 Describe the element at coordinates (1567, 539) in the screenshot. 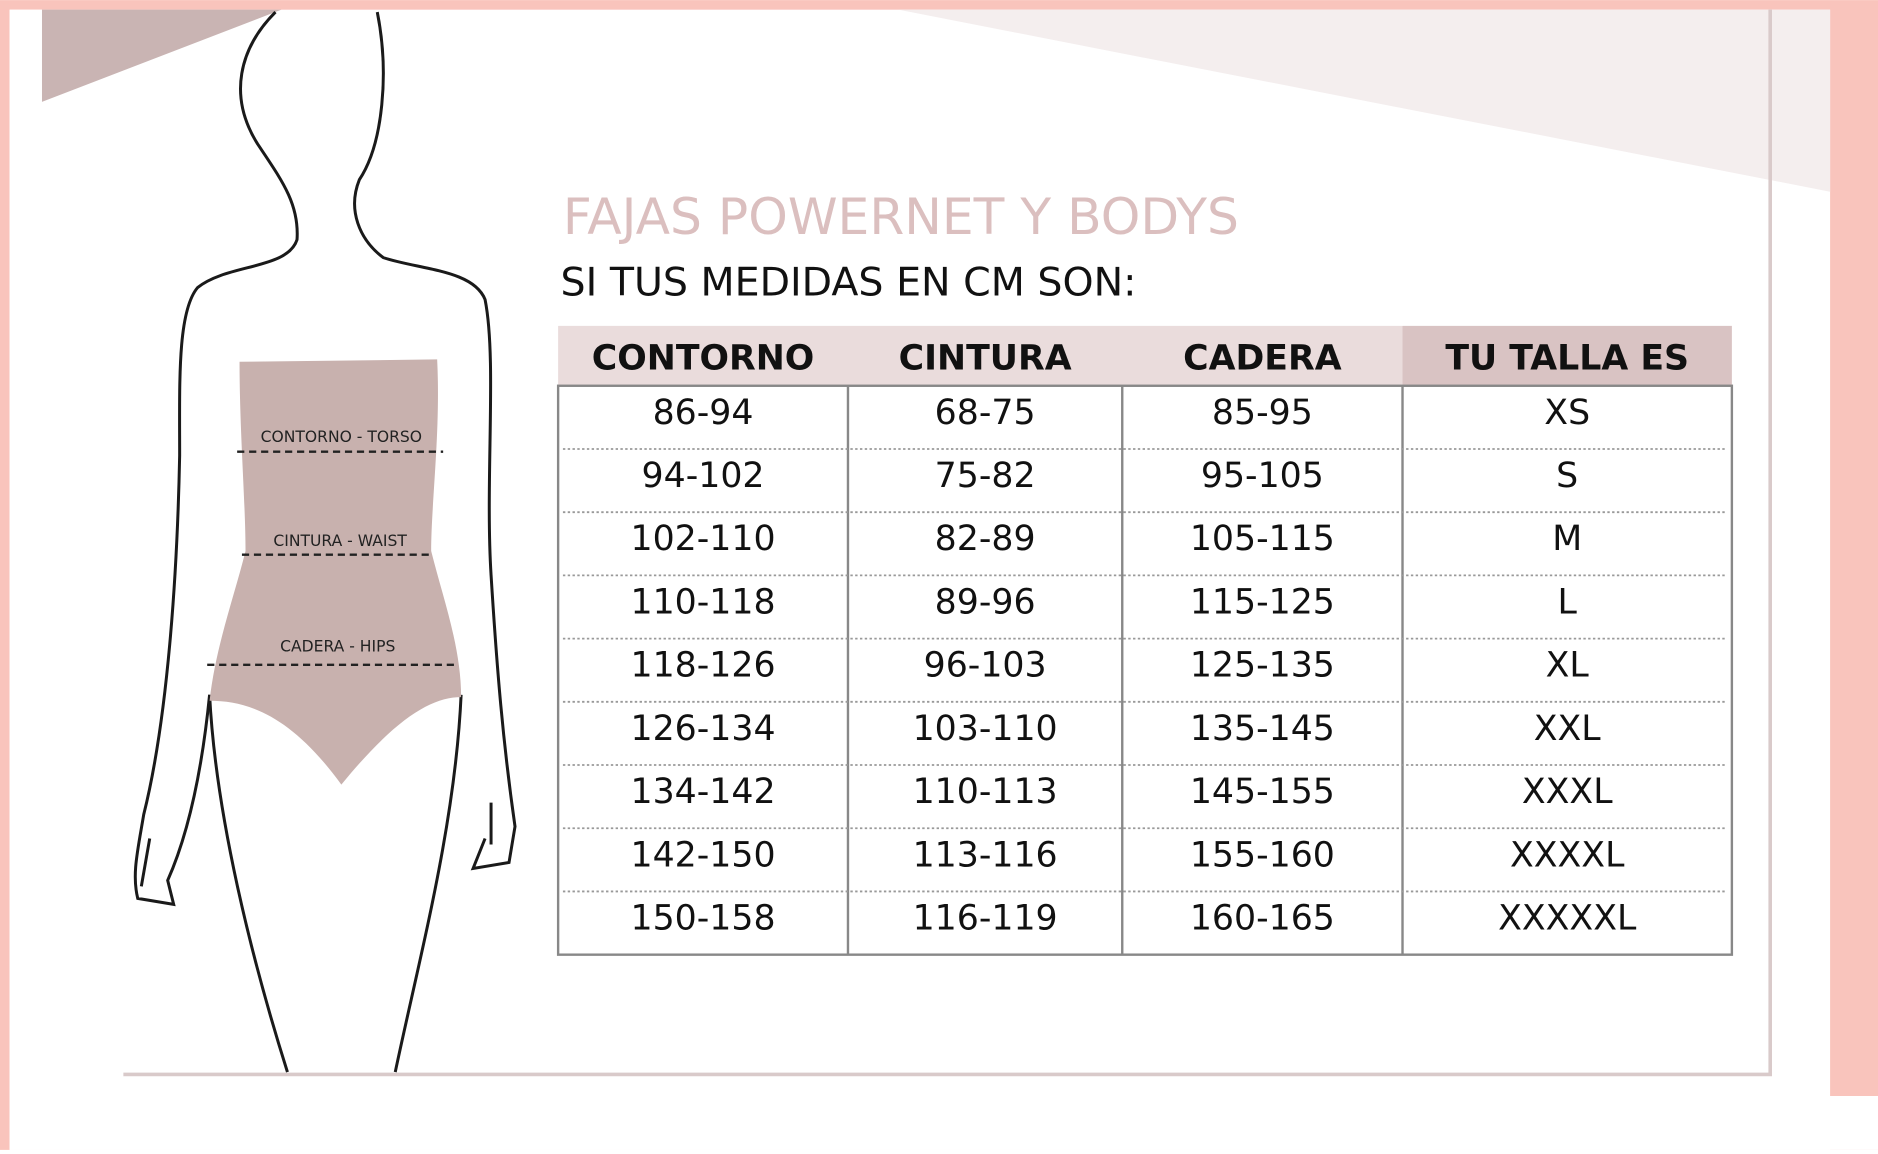

I see `table-cell: M` at that location.